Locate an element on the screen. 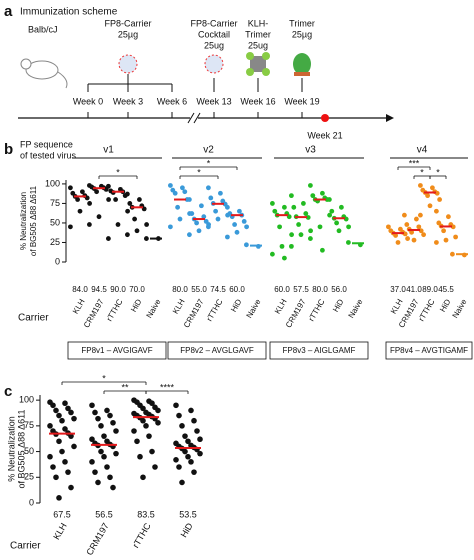 This screenshot has height=560, width=474. x-tick-label: CRM197 is located at coordinates (97, 539).